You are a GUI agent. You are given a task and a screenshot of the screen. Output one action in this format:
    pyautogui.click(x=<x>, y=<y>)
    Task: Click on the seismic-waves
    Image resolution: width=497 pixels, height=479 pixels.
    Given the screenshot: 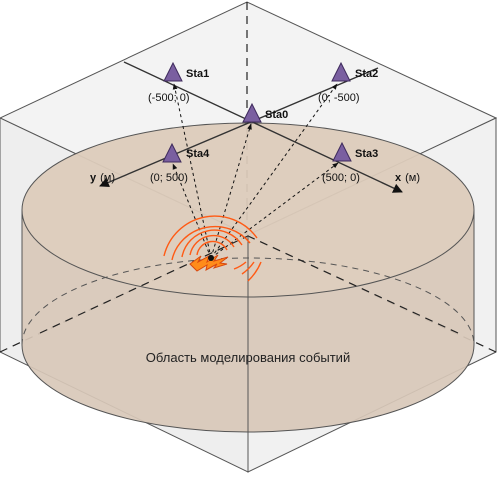 What is the action you would take?
    pyautogui.click(x=212, y=248)
    